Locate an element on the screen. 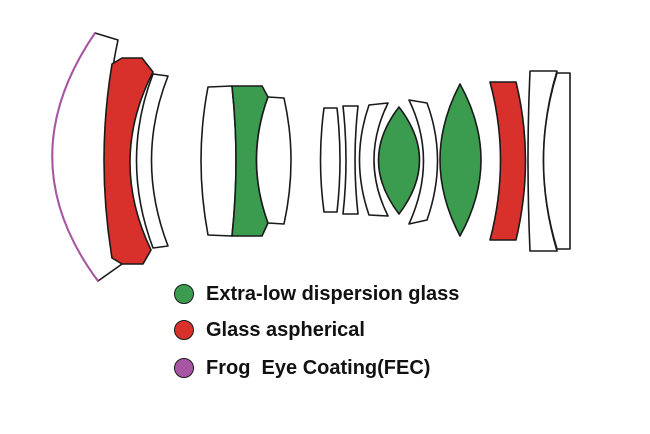 The width and height of the screenshot is (650, 434). legend-label-ed-glass: Extra-low dispersion glass is located at coordinates (333, 293).